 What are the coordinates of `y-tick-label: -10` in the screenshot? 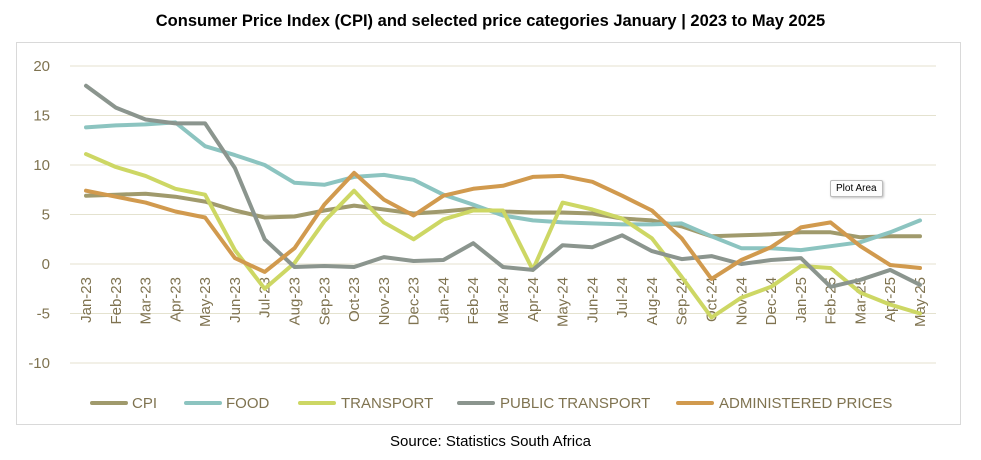 It's located at (39, 363).